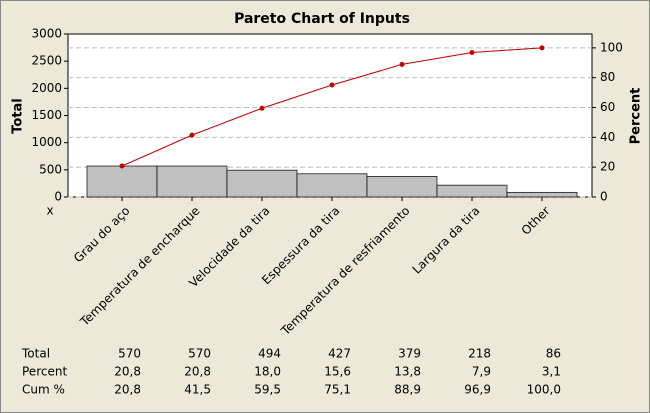 Image resolution: width=650 pixels, height=413 pixels. What do you see at coordinates (197, 390) in the screenshot?
I see `table-cell: 41,5` at bounding box center [197, 390].